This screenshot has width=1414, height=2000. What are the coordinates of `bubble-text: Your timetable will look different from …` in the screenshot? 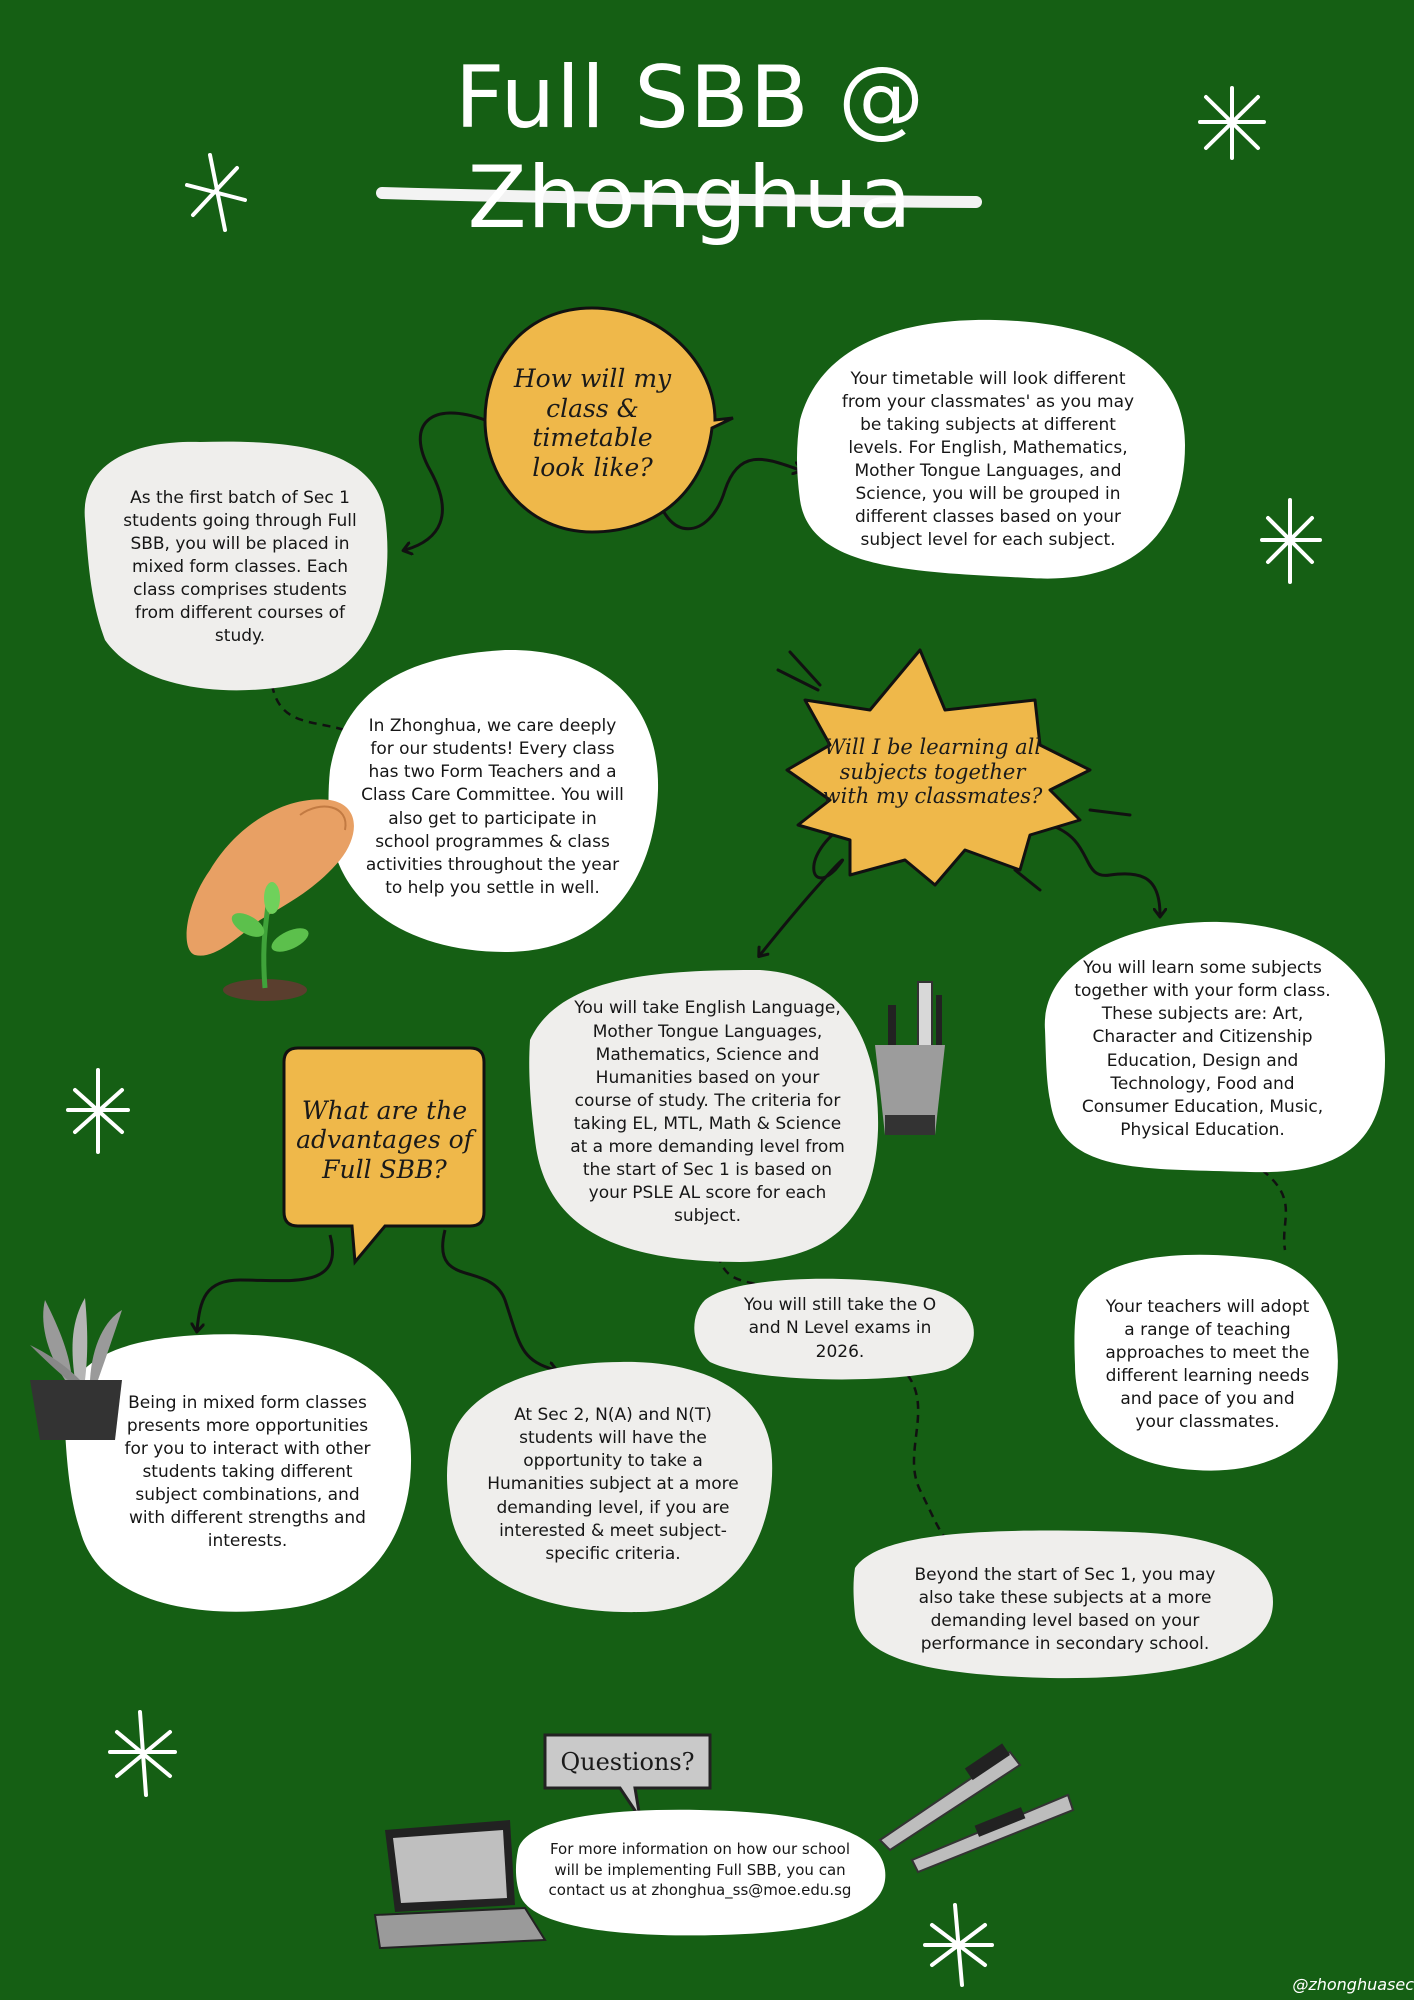 It's located at (988, 459).